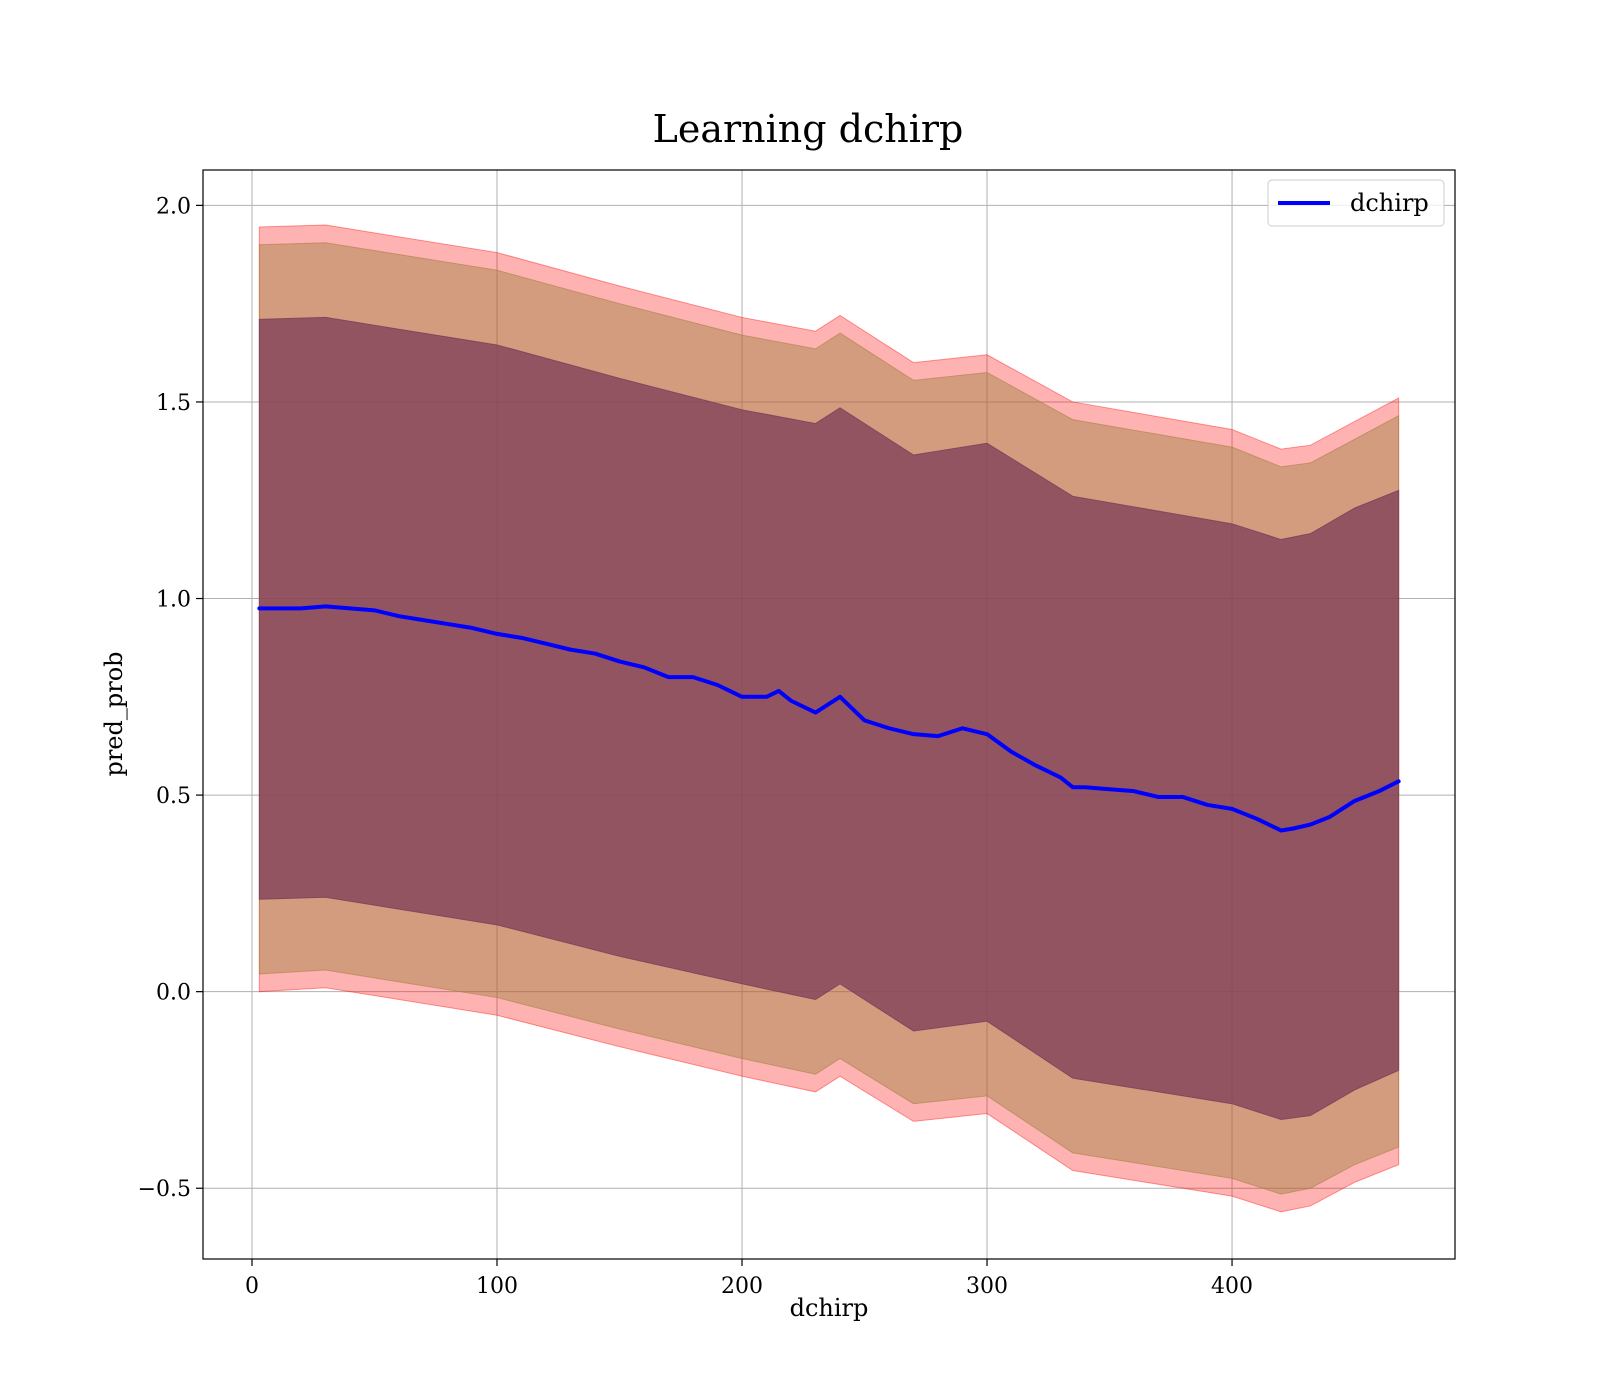  What do you see at coordinates (114, 713) in the screenshot?
I see `y-axis-label: pred_prob` at bounding box center [114, 713].